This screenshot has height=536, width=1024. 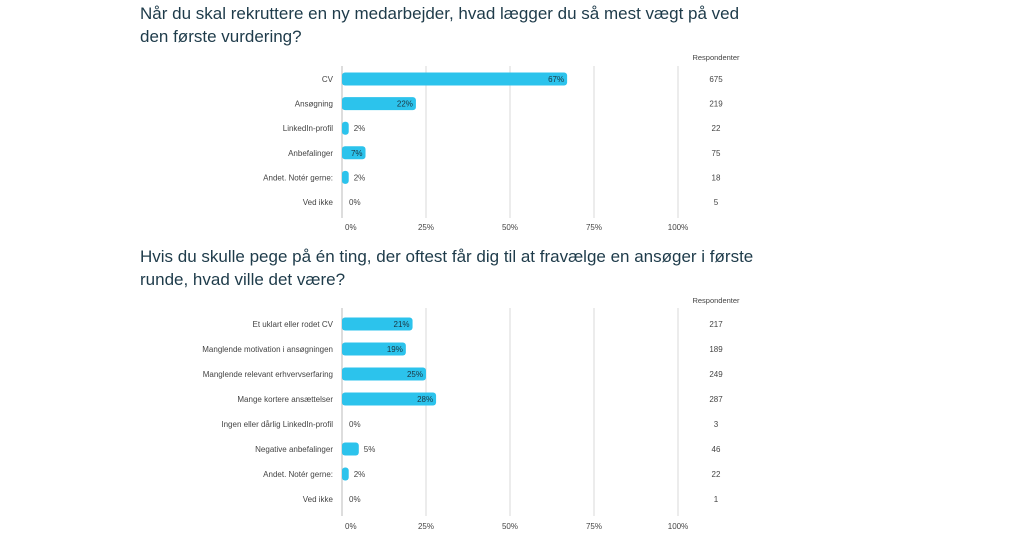 I want to click on category-label: Manglende relevant erhvervserfaring, so click(x=268, y=374).